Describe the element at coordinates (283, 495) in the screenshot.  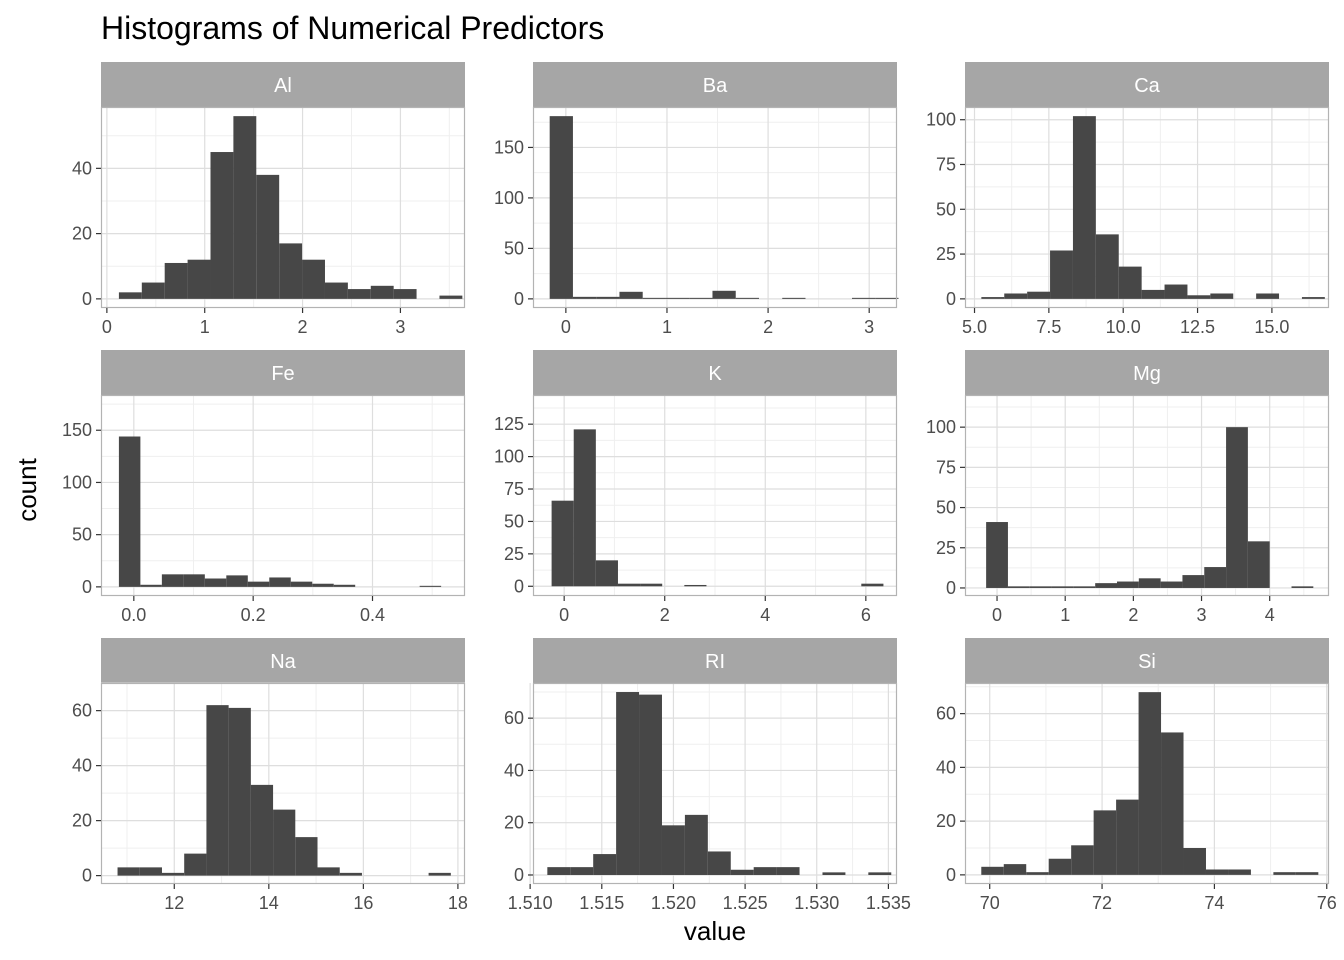
I see `panel-background` at that location.